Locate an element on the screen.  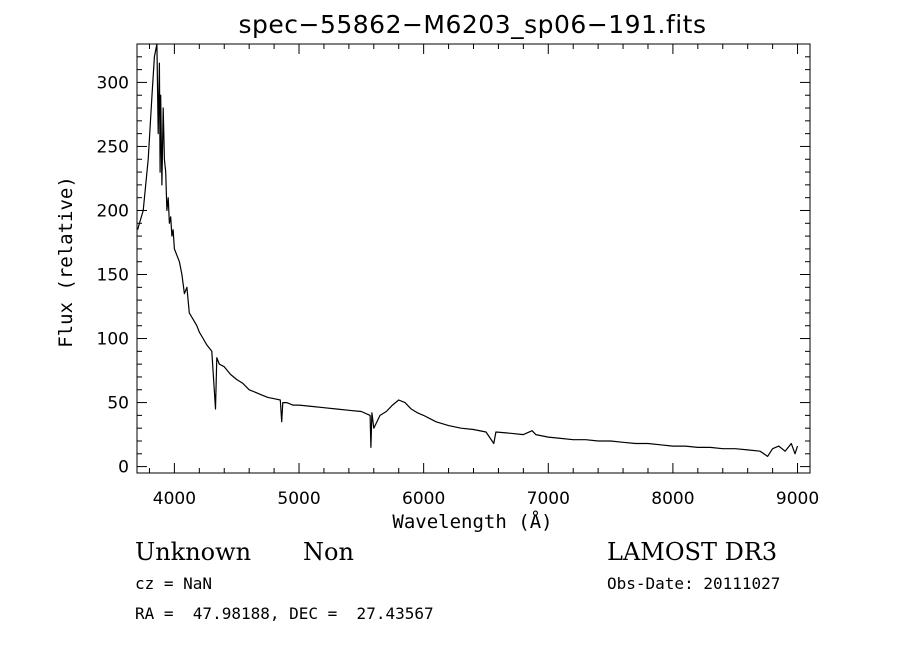
x-tick-label: 5000 is located at coordinates (298, 499).